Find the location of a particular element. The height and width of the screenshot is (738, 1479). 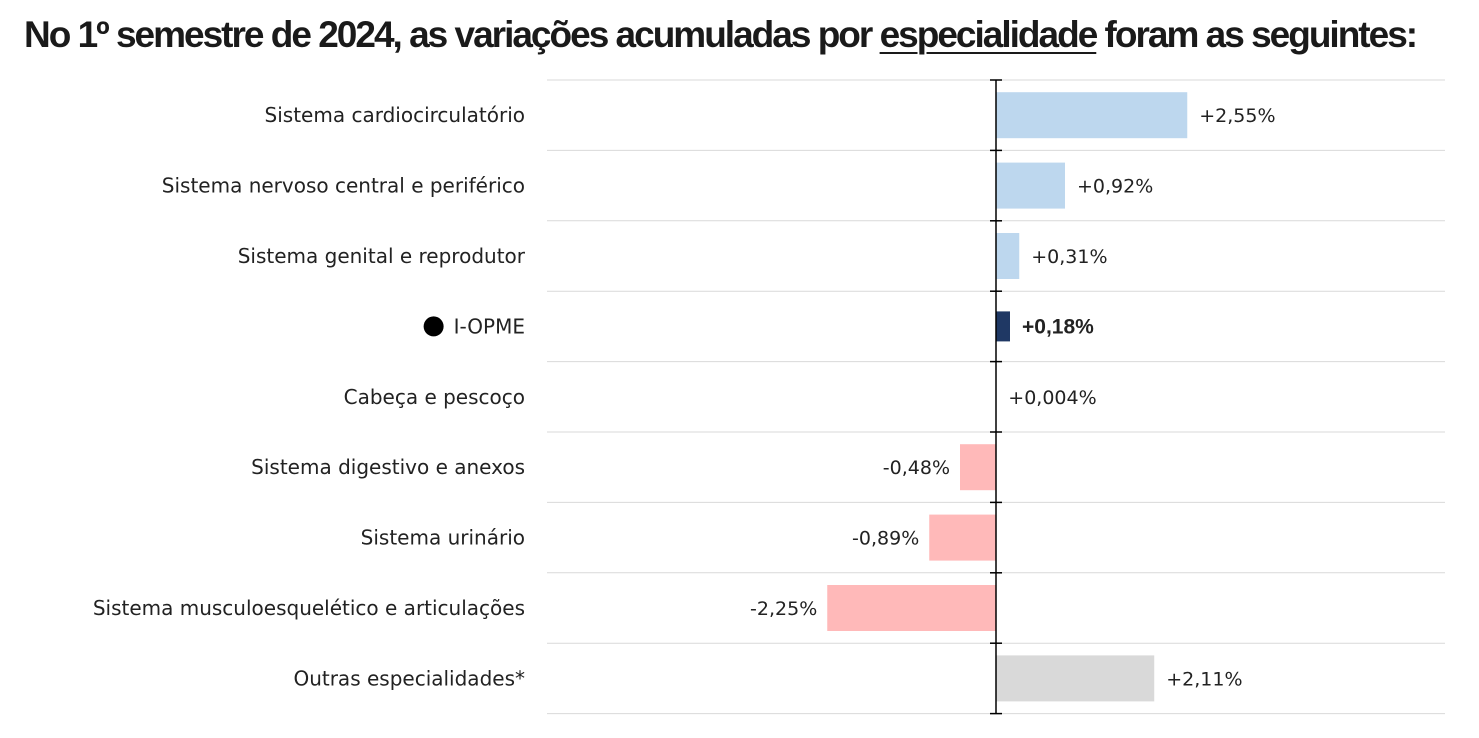

category-label: Sistema cardiocirculatório is located at coordinates (395, 115).